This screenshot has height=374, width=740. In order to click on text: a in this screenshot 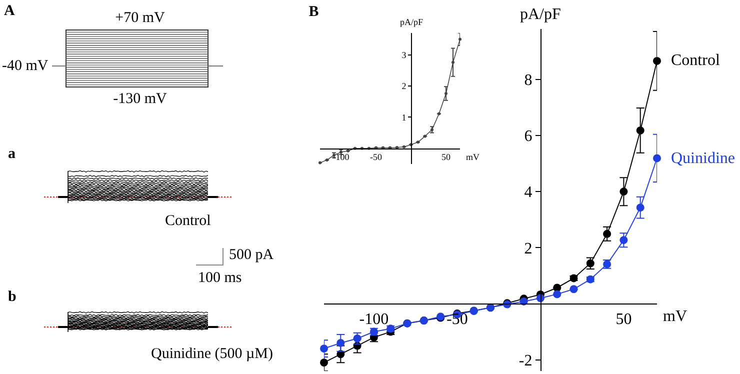, I will do `click(12, 154)`.